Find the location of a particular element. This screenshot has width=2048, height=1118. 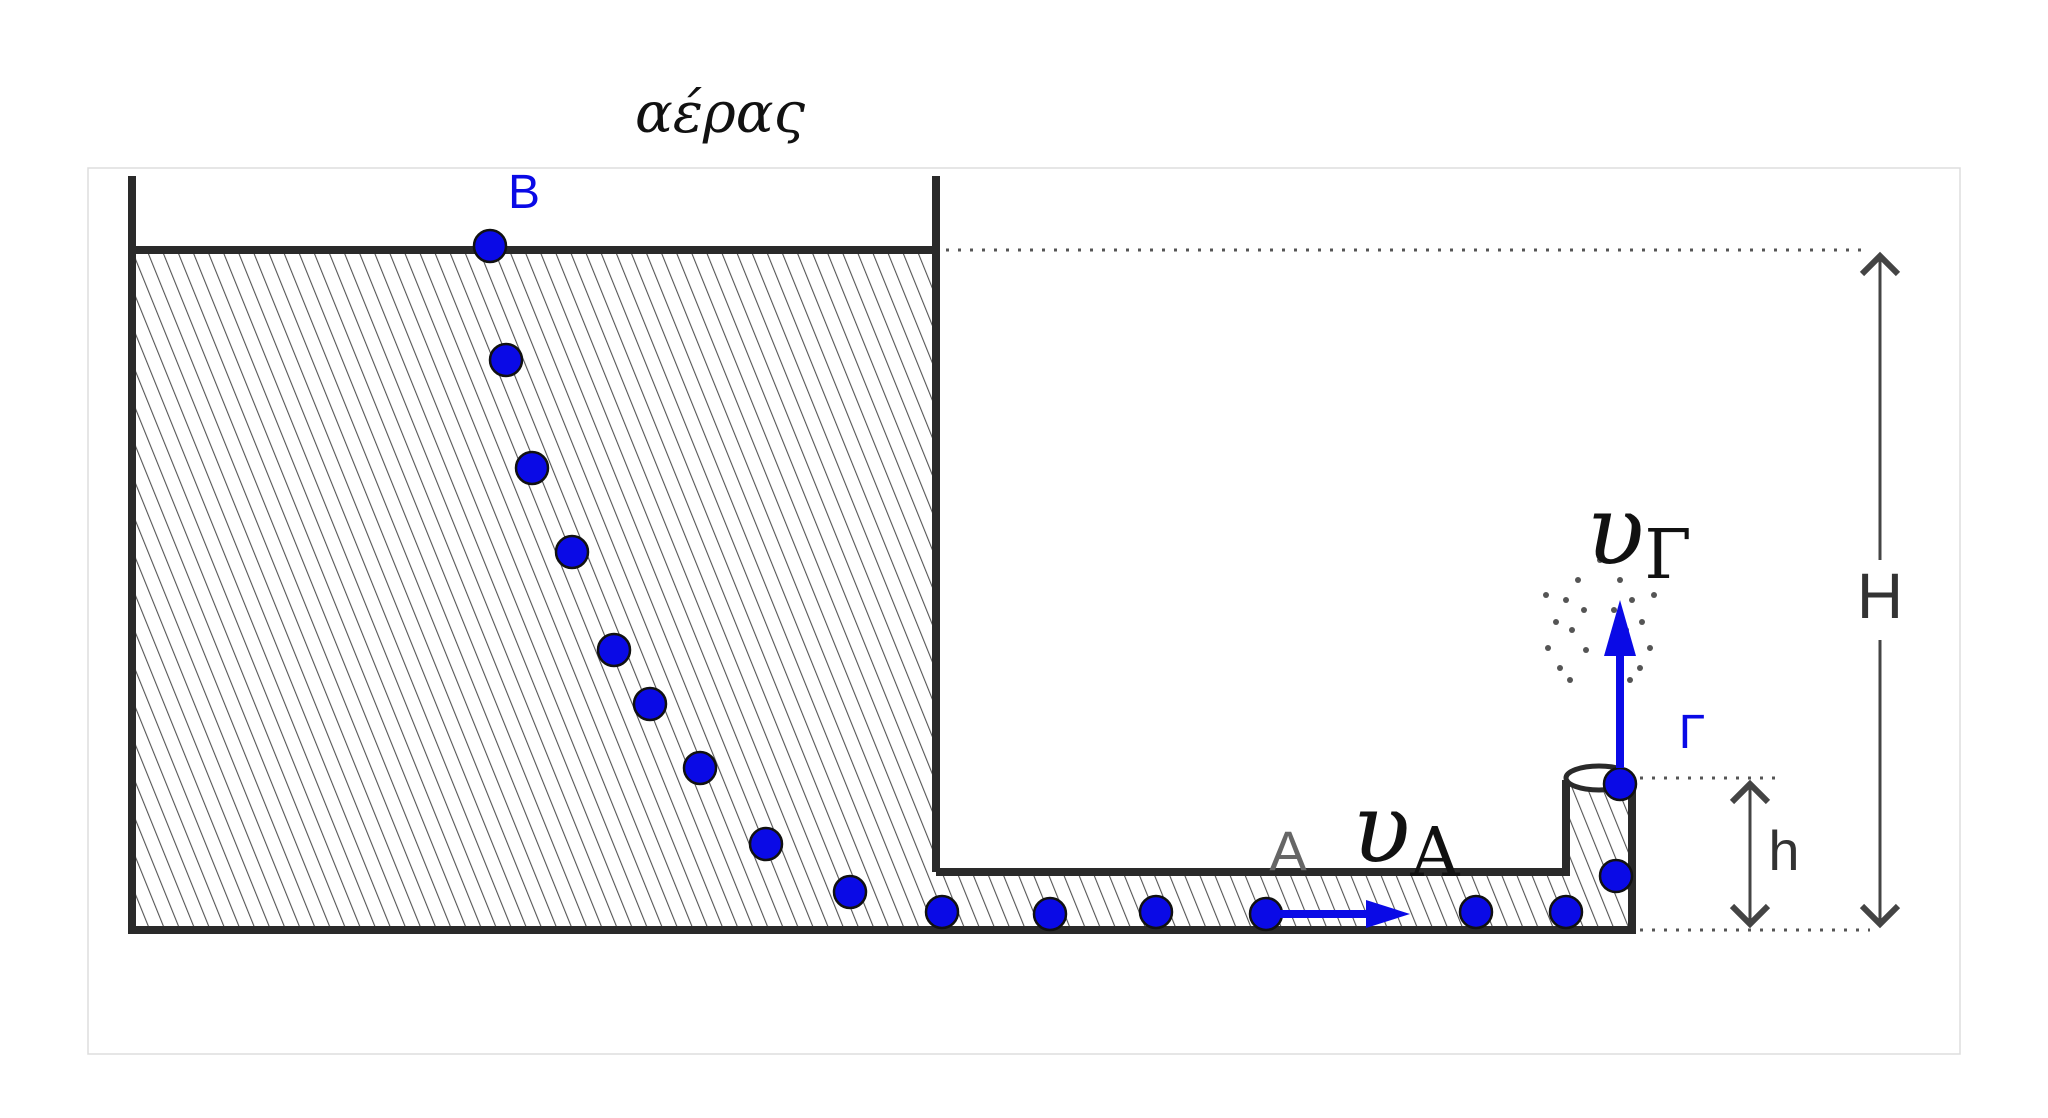

velocity-G-label: υΓ is located at coordinates (1639, 535).